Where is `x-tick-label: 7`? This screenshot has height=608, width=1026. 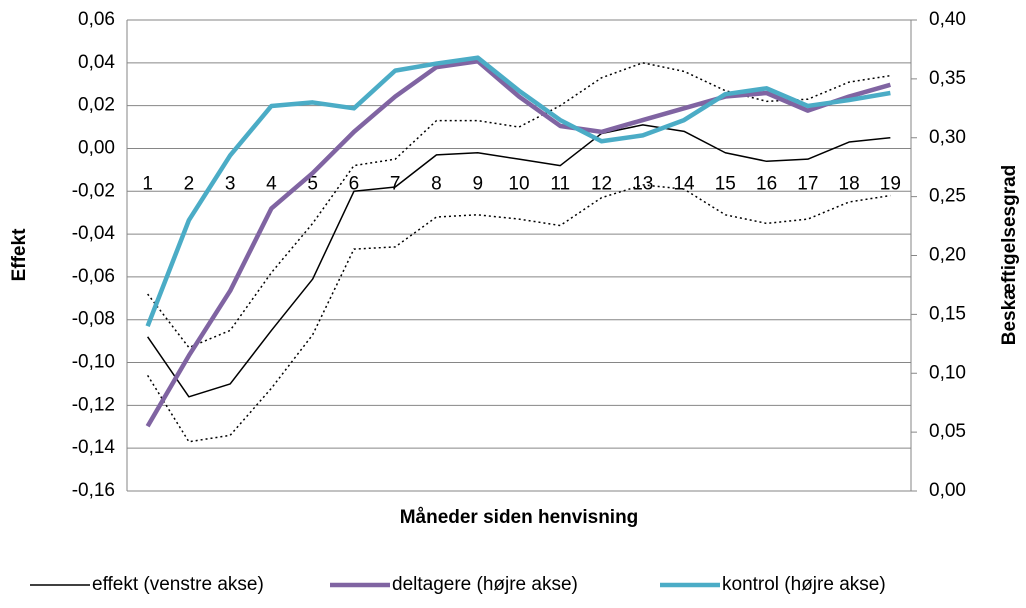 x-tick-label: 7 is located at coordinates (395, 183).